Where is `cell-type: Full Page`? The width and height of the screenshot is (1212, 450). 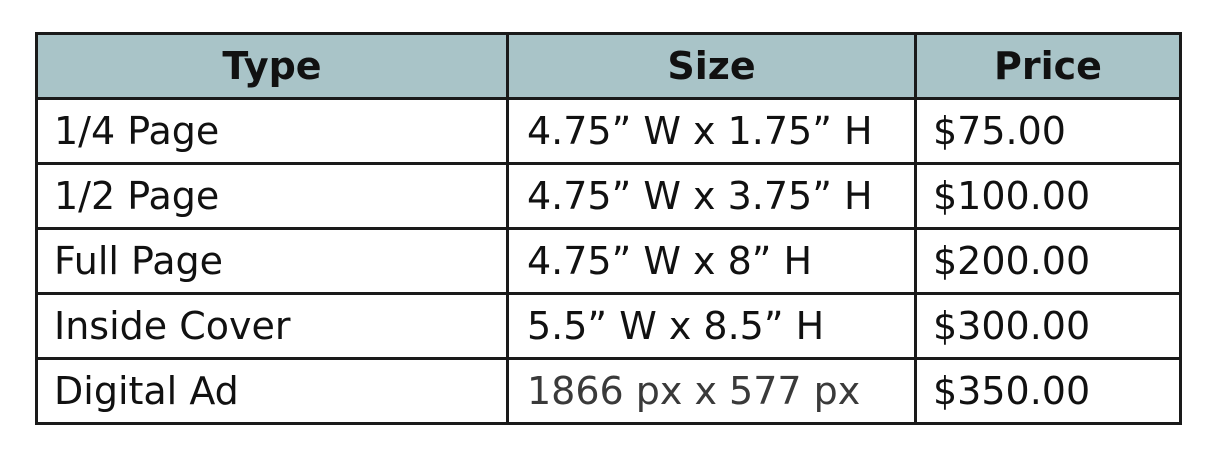
cell-type: Full Page is located at coordinates (272, 261).